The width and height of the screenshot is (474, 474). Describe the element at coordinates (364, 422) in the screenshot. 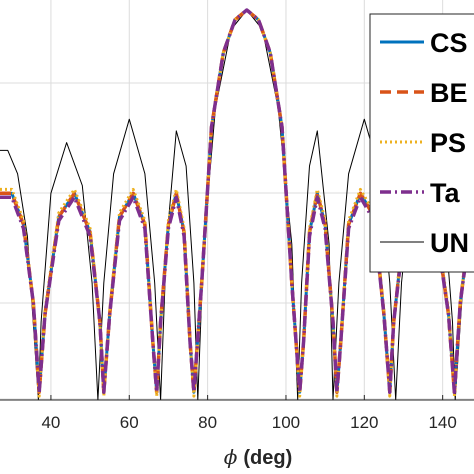

I see `x-tick-label: 120` at that location.